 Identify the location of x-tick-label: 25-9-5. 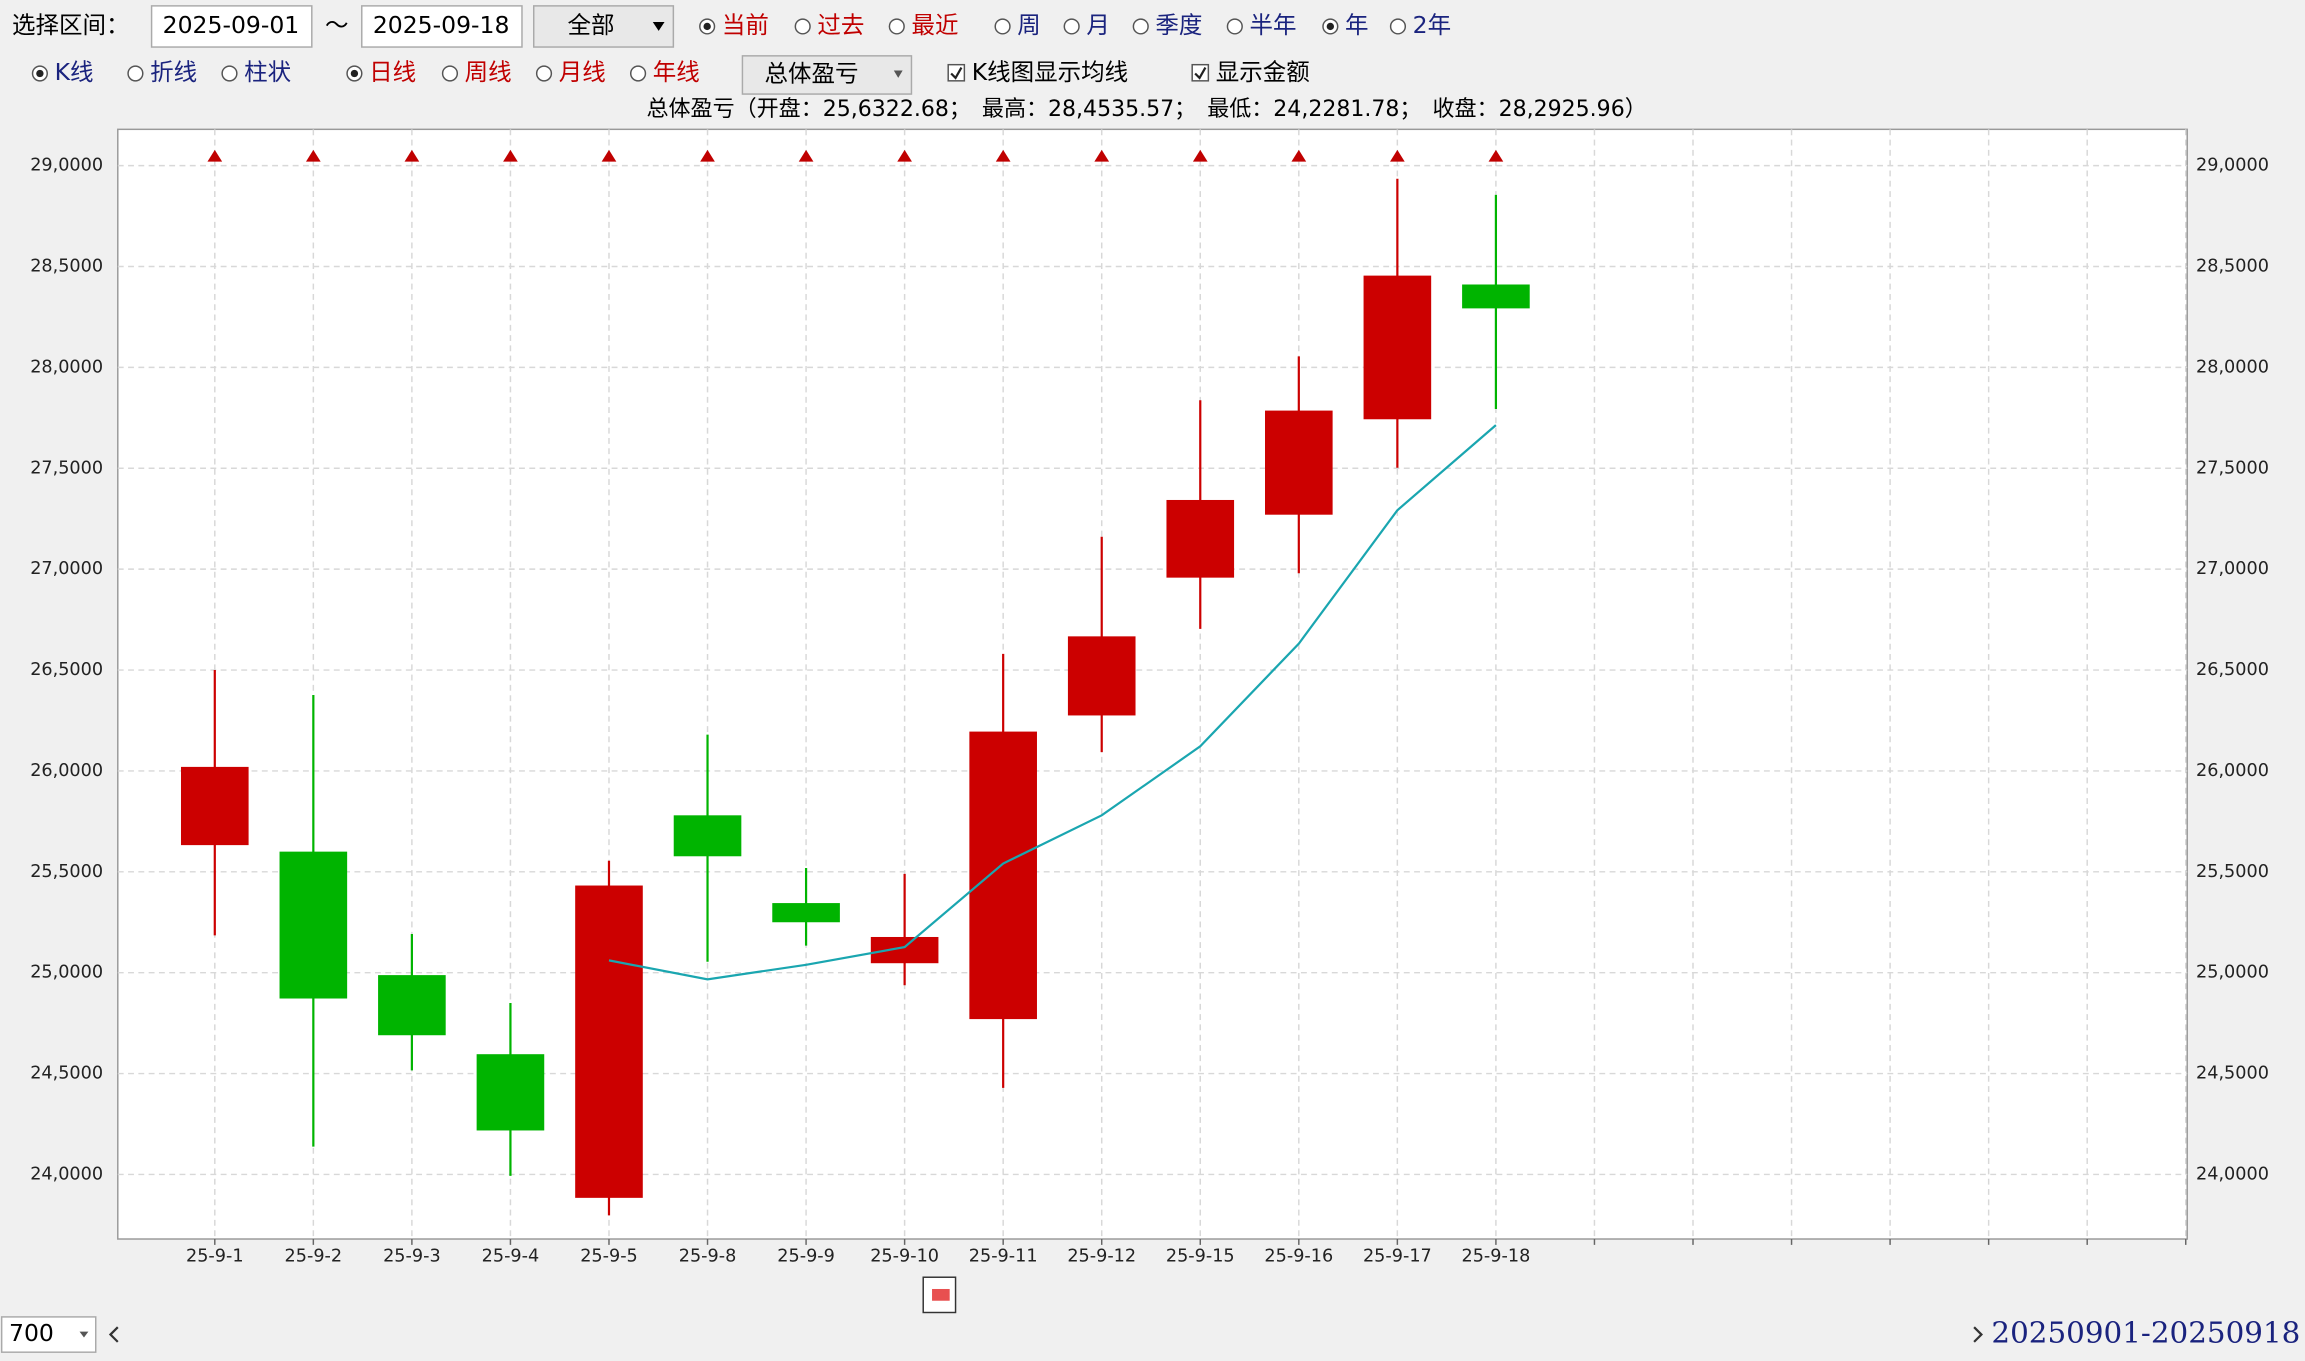
(609, 1257).